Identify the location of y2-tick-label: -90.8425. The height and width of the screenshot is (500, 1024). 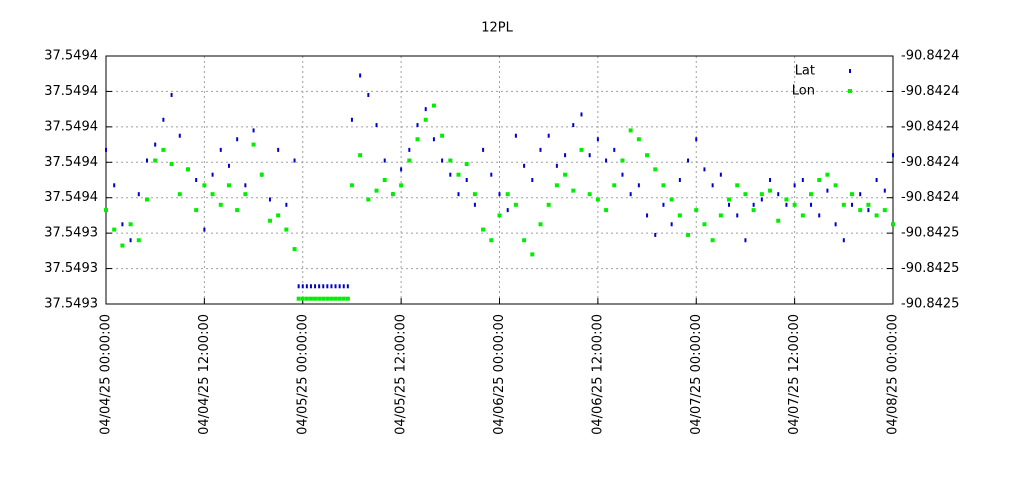
(930, 304).